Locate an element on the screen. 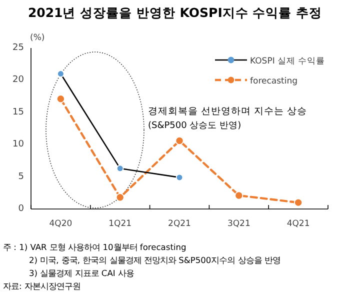  y-tick-label: 5 is located at coordinates (21, 177).